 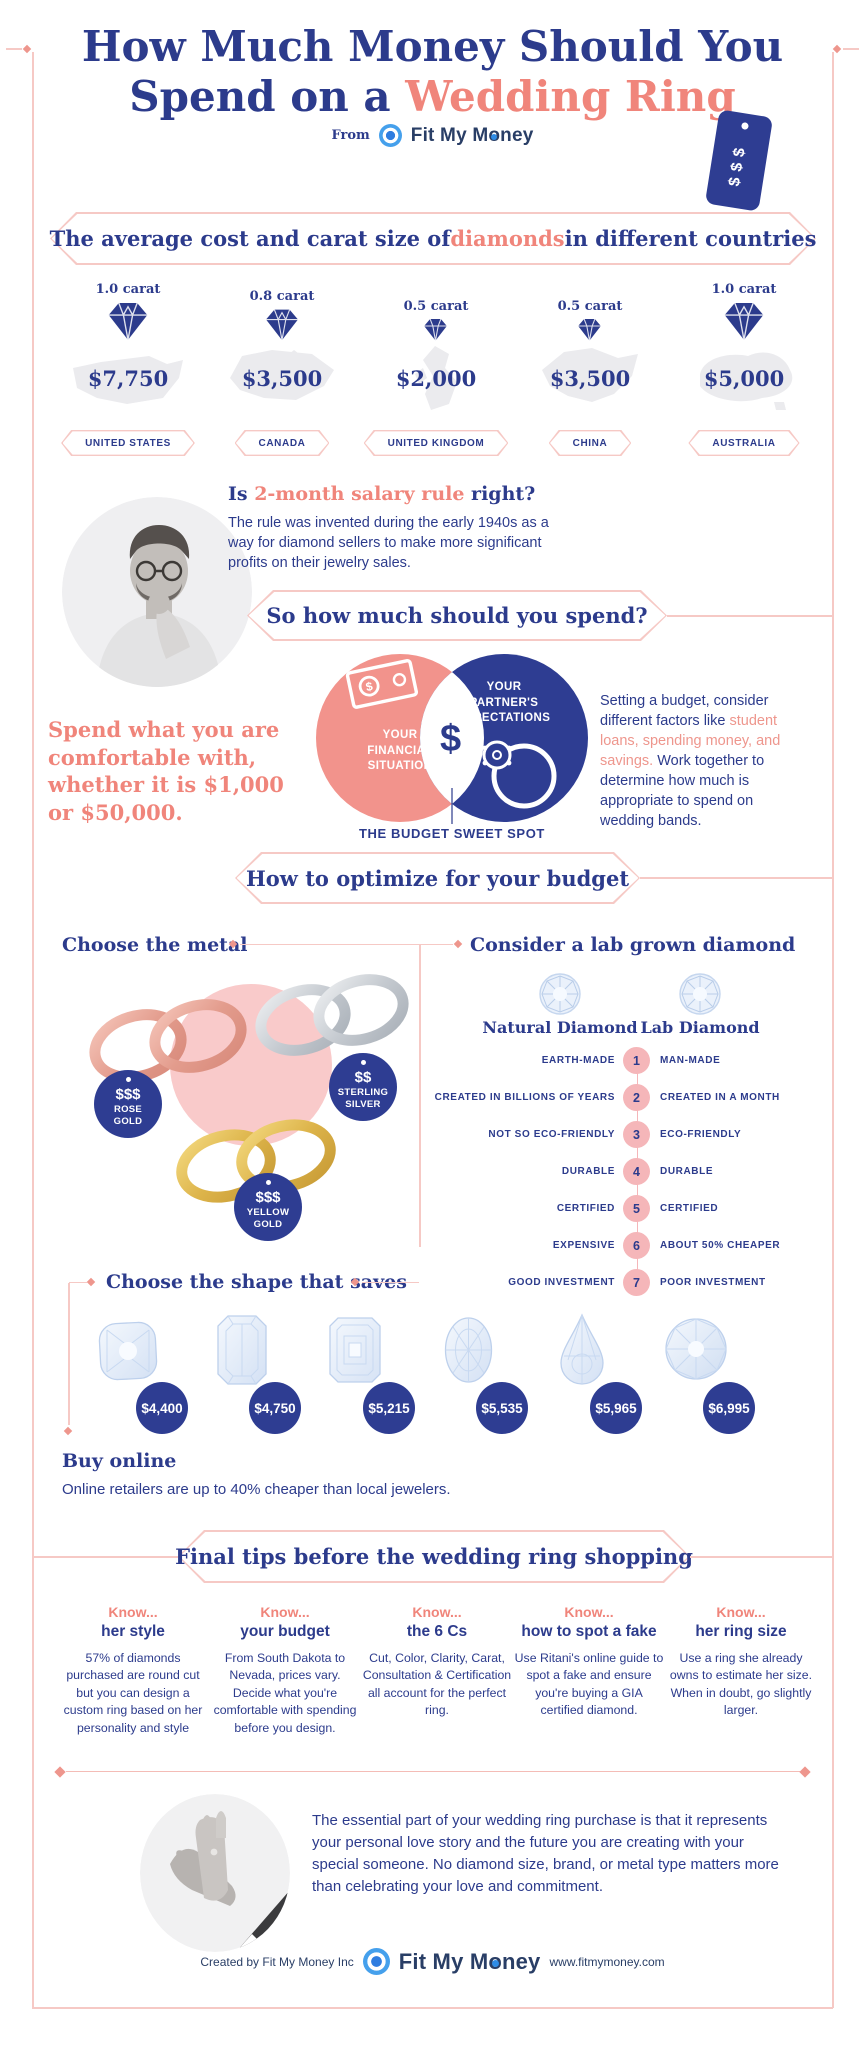 I want to click on country-card-china: 0.5 carat $3,500 CHINA, so click(x=590, y=367).